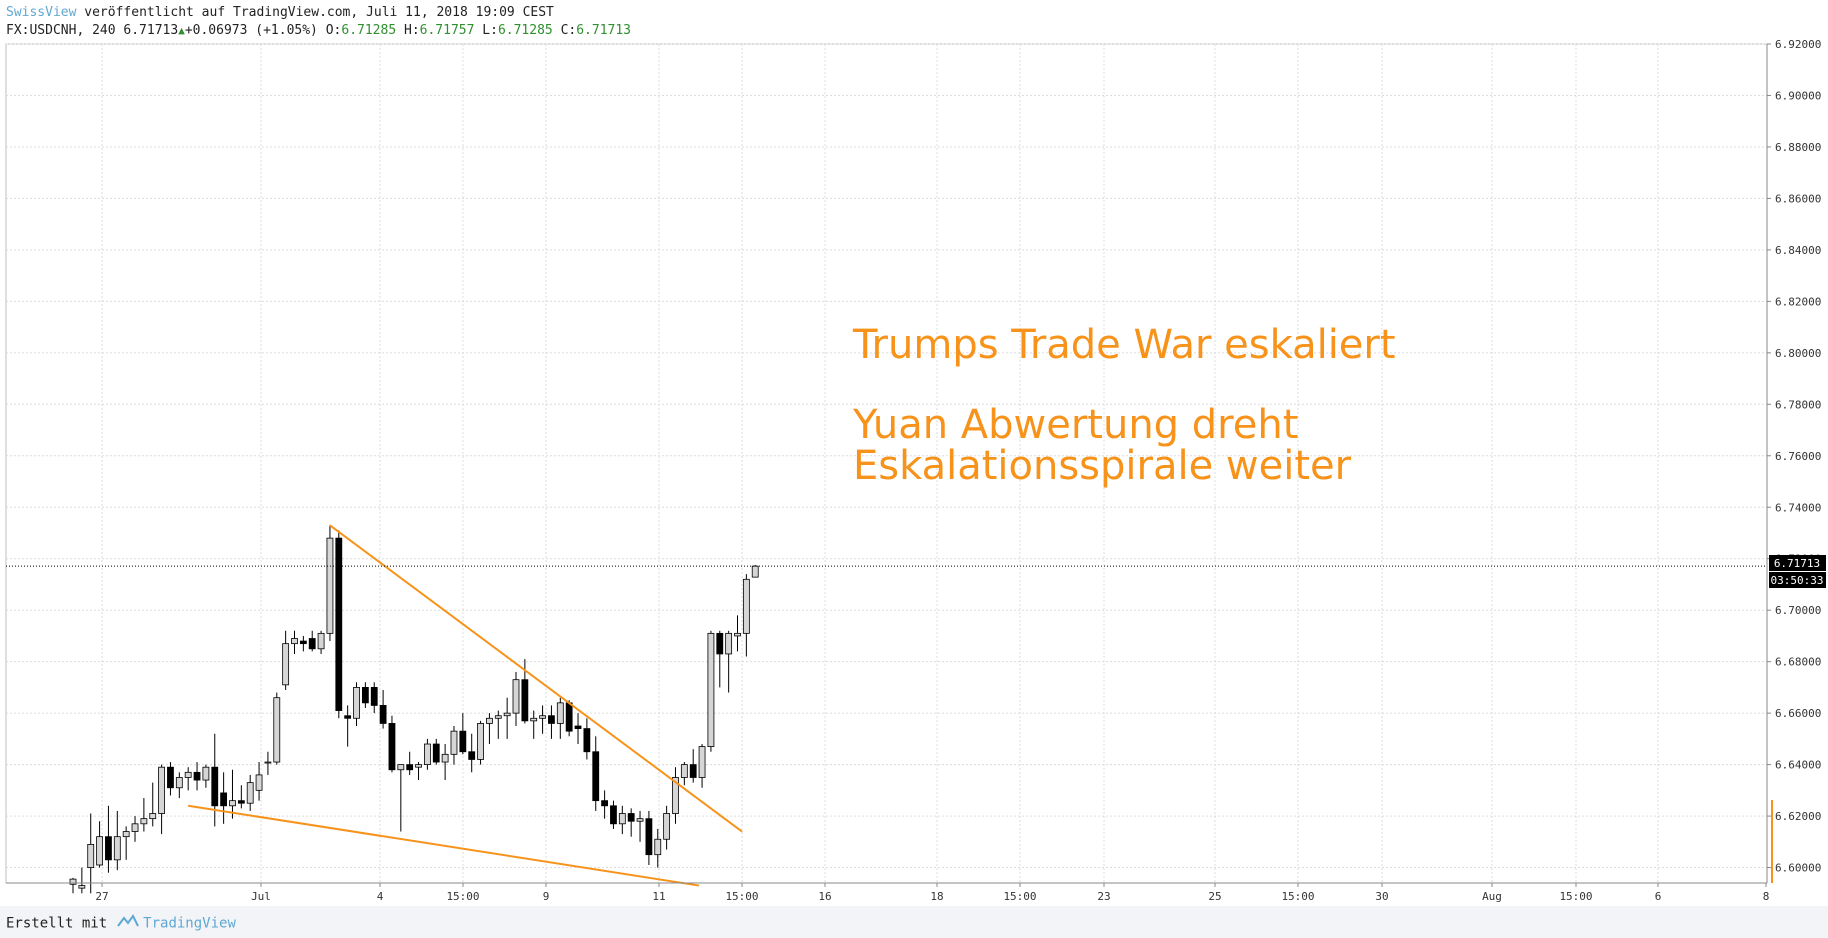 This screenshot has width=1828, height=938. I want to click on high-label: H:, so click(412, 30).